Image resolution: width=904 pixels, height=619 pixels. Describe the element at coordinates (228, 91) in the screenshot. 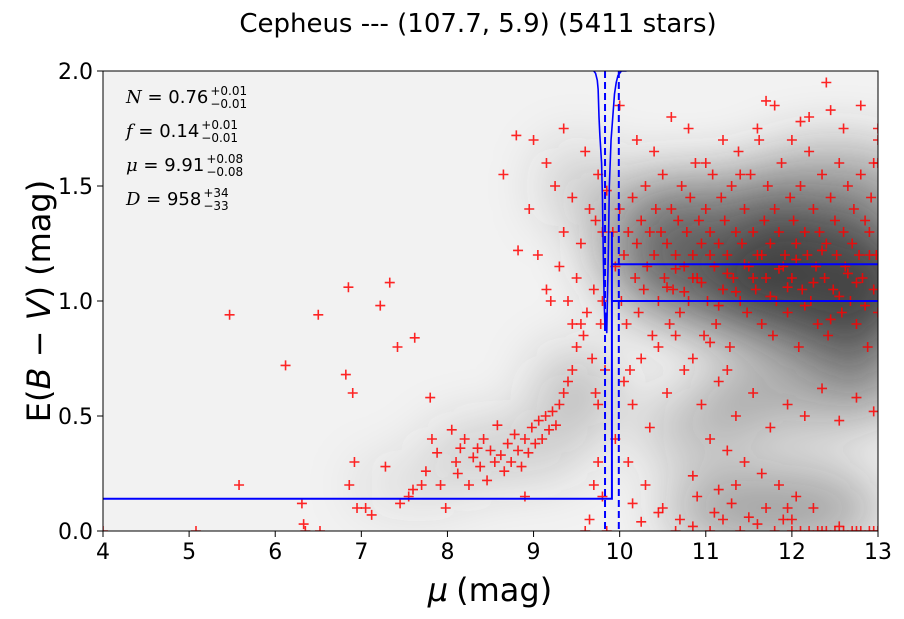

I see `annotation-upper-error: +0.01` at that location.